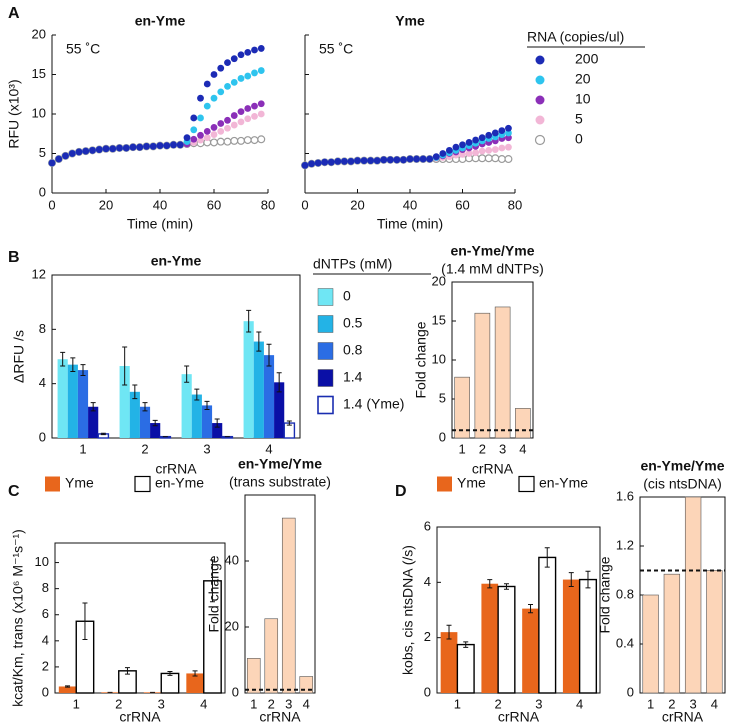  What do you see at coordinates (106, 204) in the screenshot?
I see `x-tick-label: 20` at bounding box center [106, 204].